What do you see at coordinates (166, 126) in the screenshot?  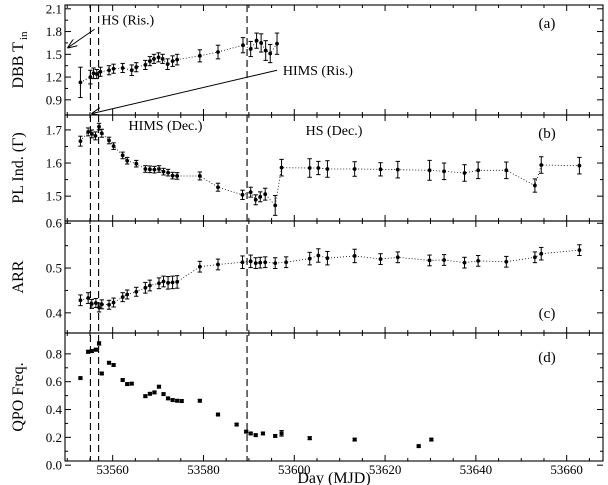 I see `phase-label: HIMS (Dec.)` at bounding box center [166, 126].